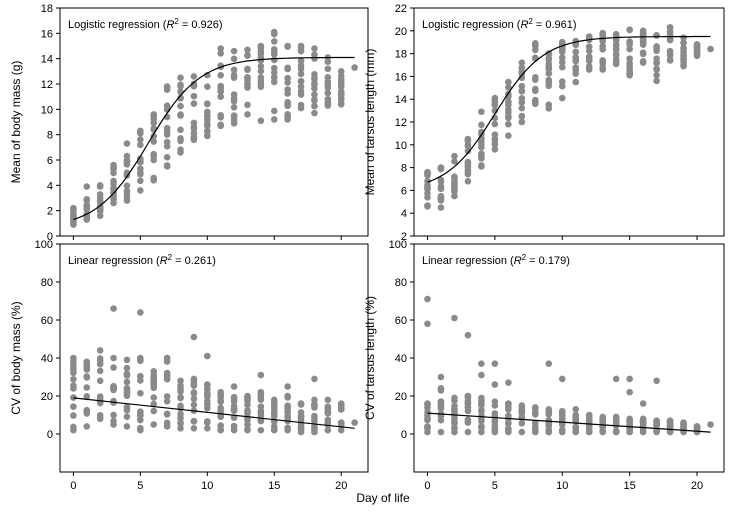 The width and height of the screenshot is (750, 516). Describe the element at coordinates (404, 435) in the screenshot. I see `y-tick-label: 0` at that location.